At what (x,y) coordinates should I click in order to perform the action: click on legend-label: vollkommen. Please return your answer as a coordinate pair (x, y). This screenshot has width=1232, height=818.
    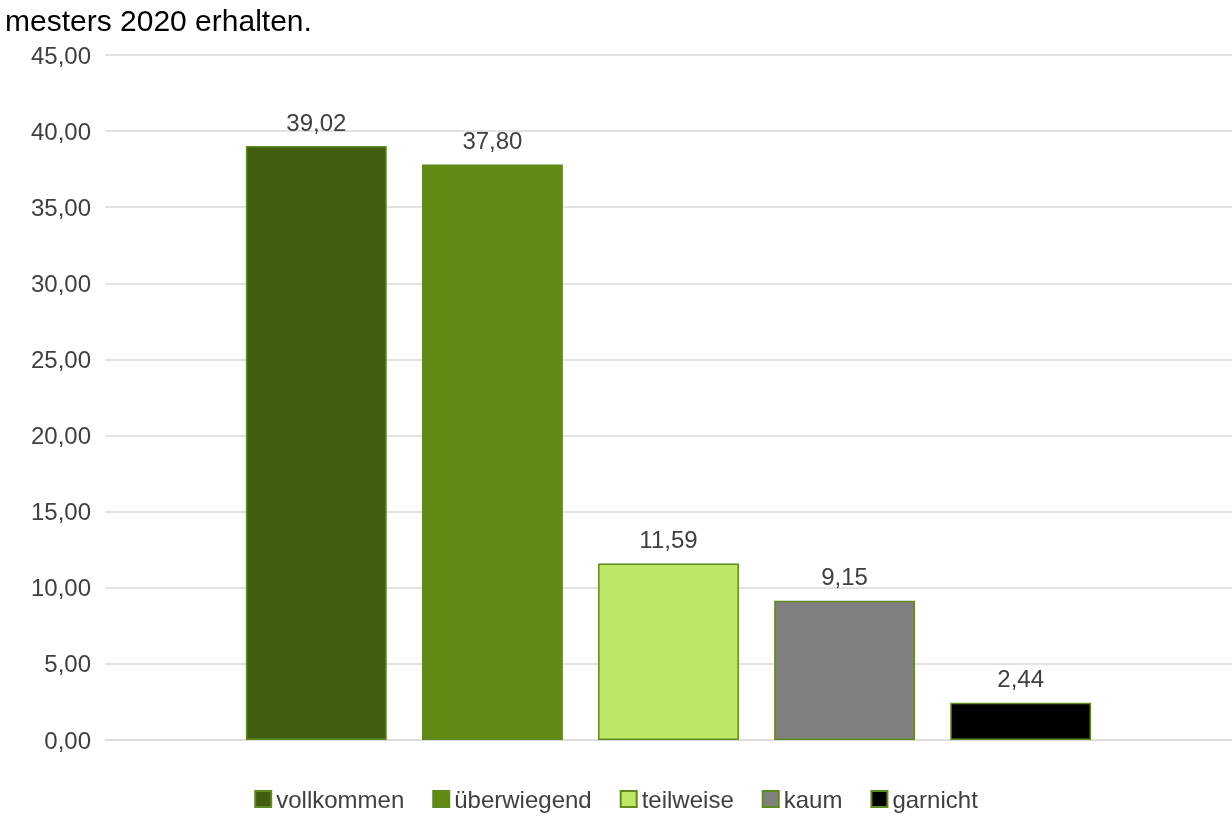
    Looking at the image, I should click on (340, 799).